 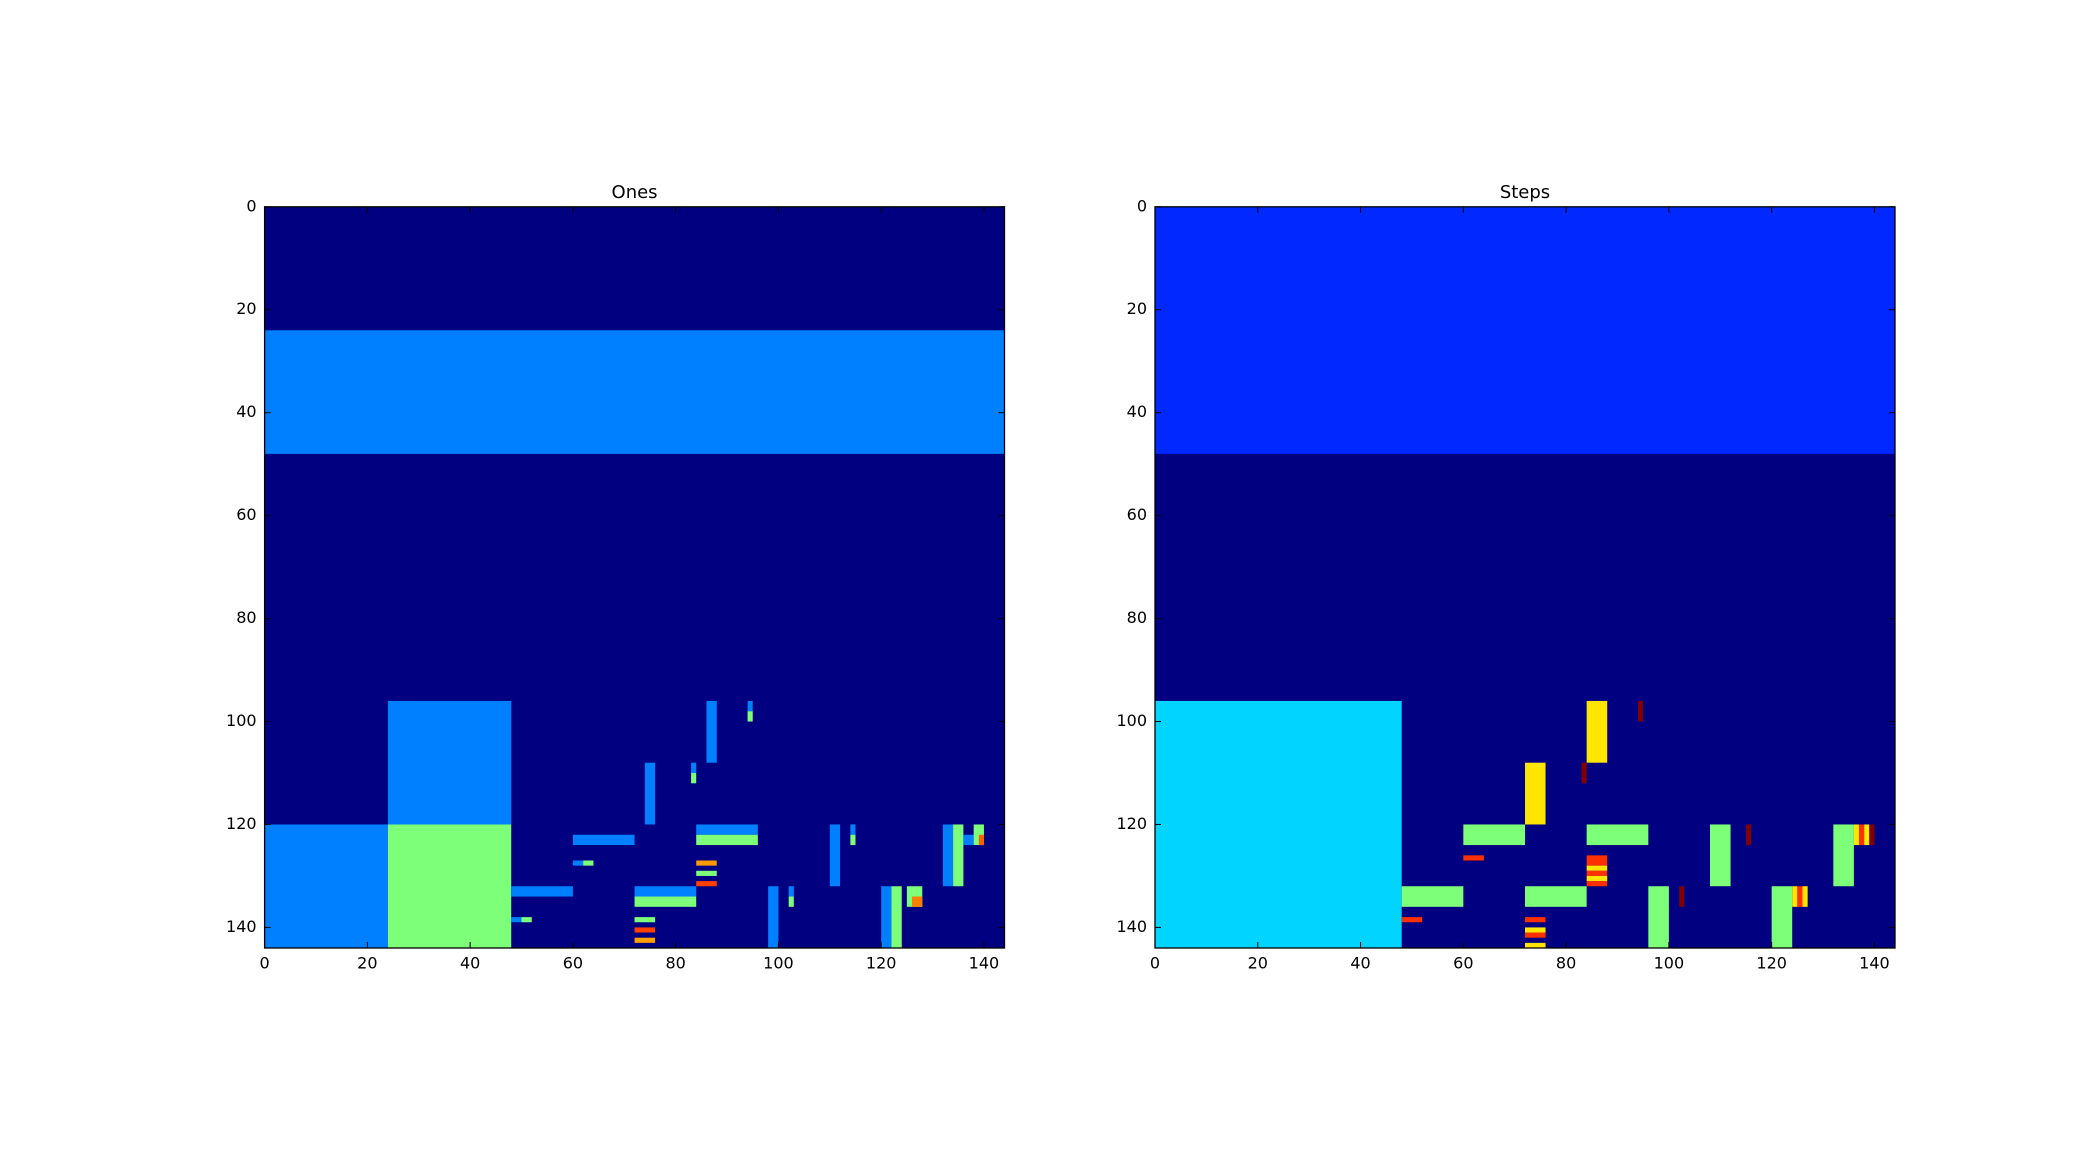 I want to click on x-tick-label: 80, so click(x=675, y=963).